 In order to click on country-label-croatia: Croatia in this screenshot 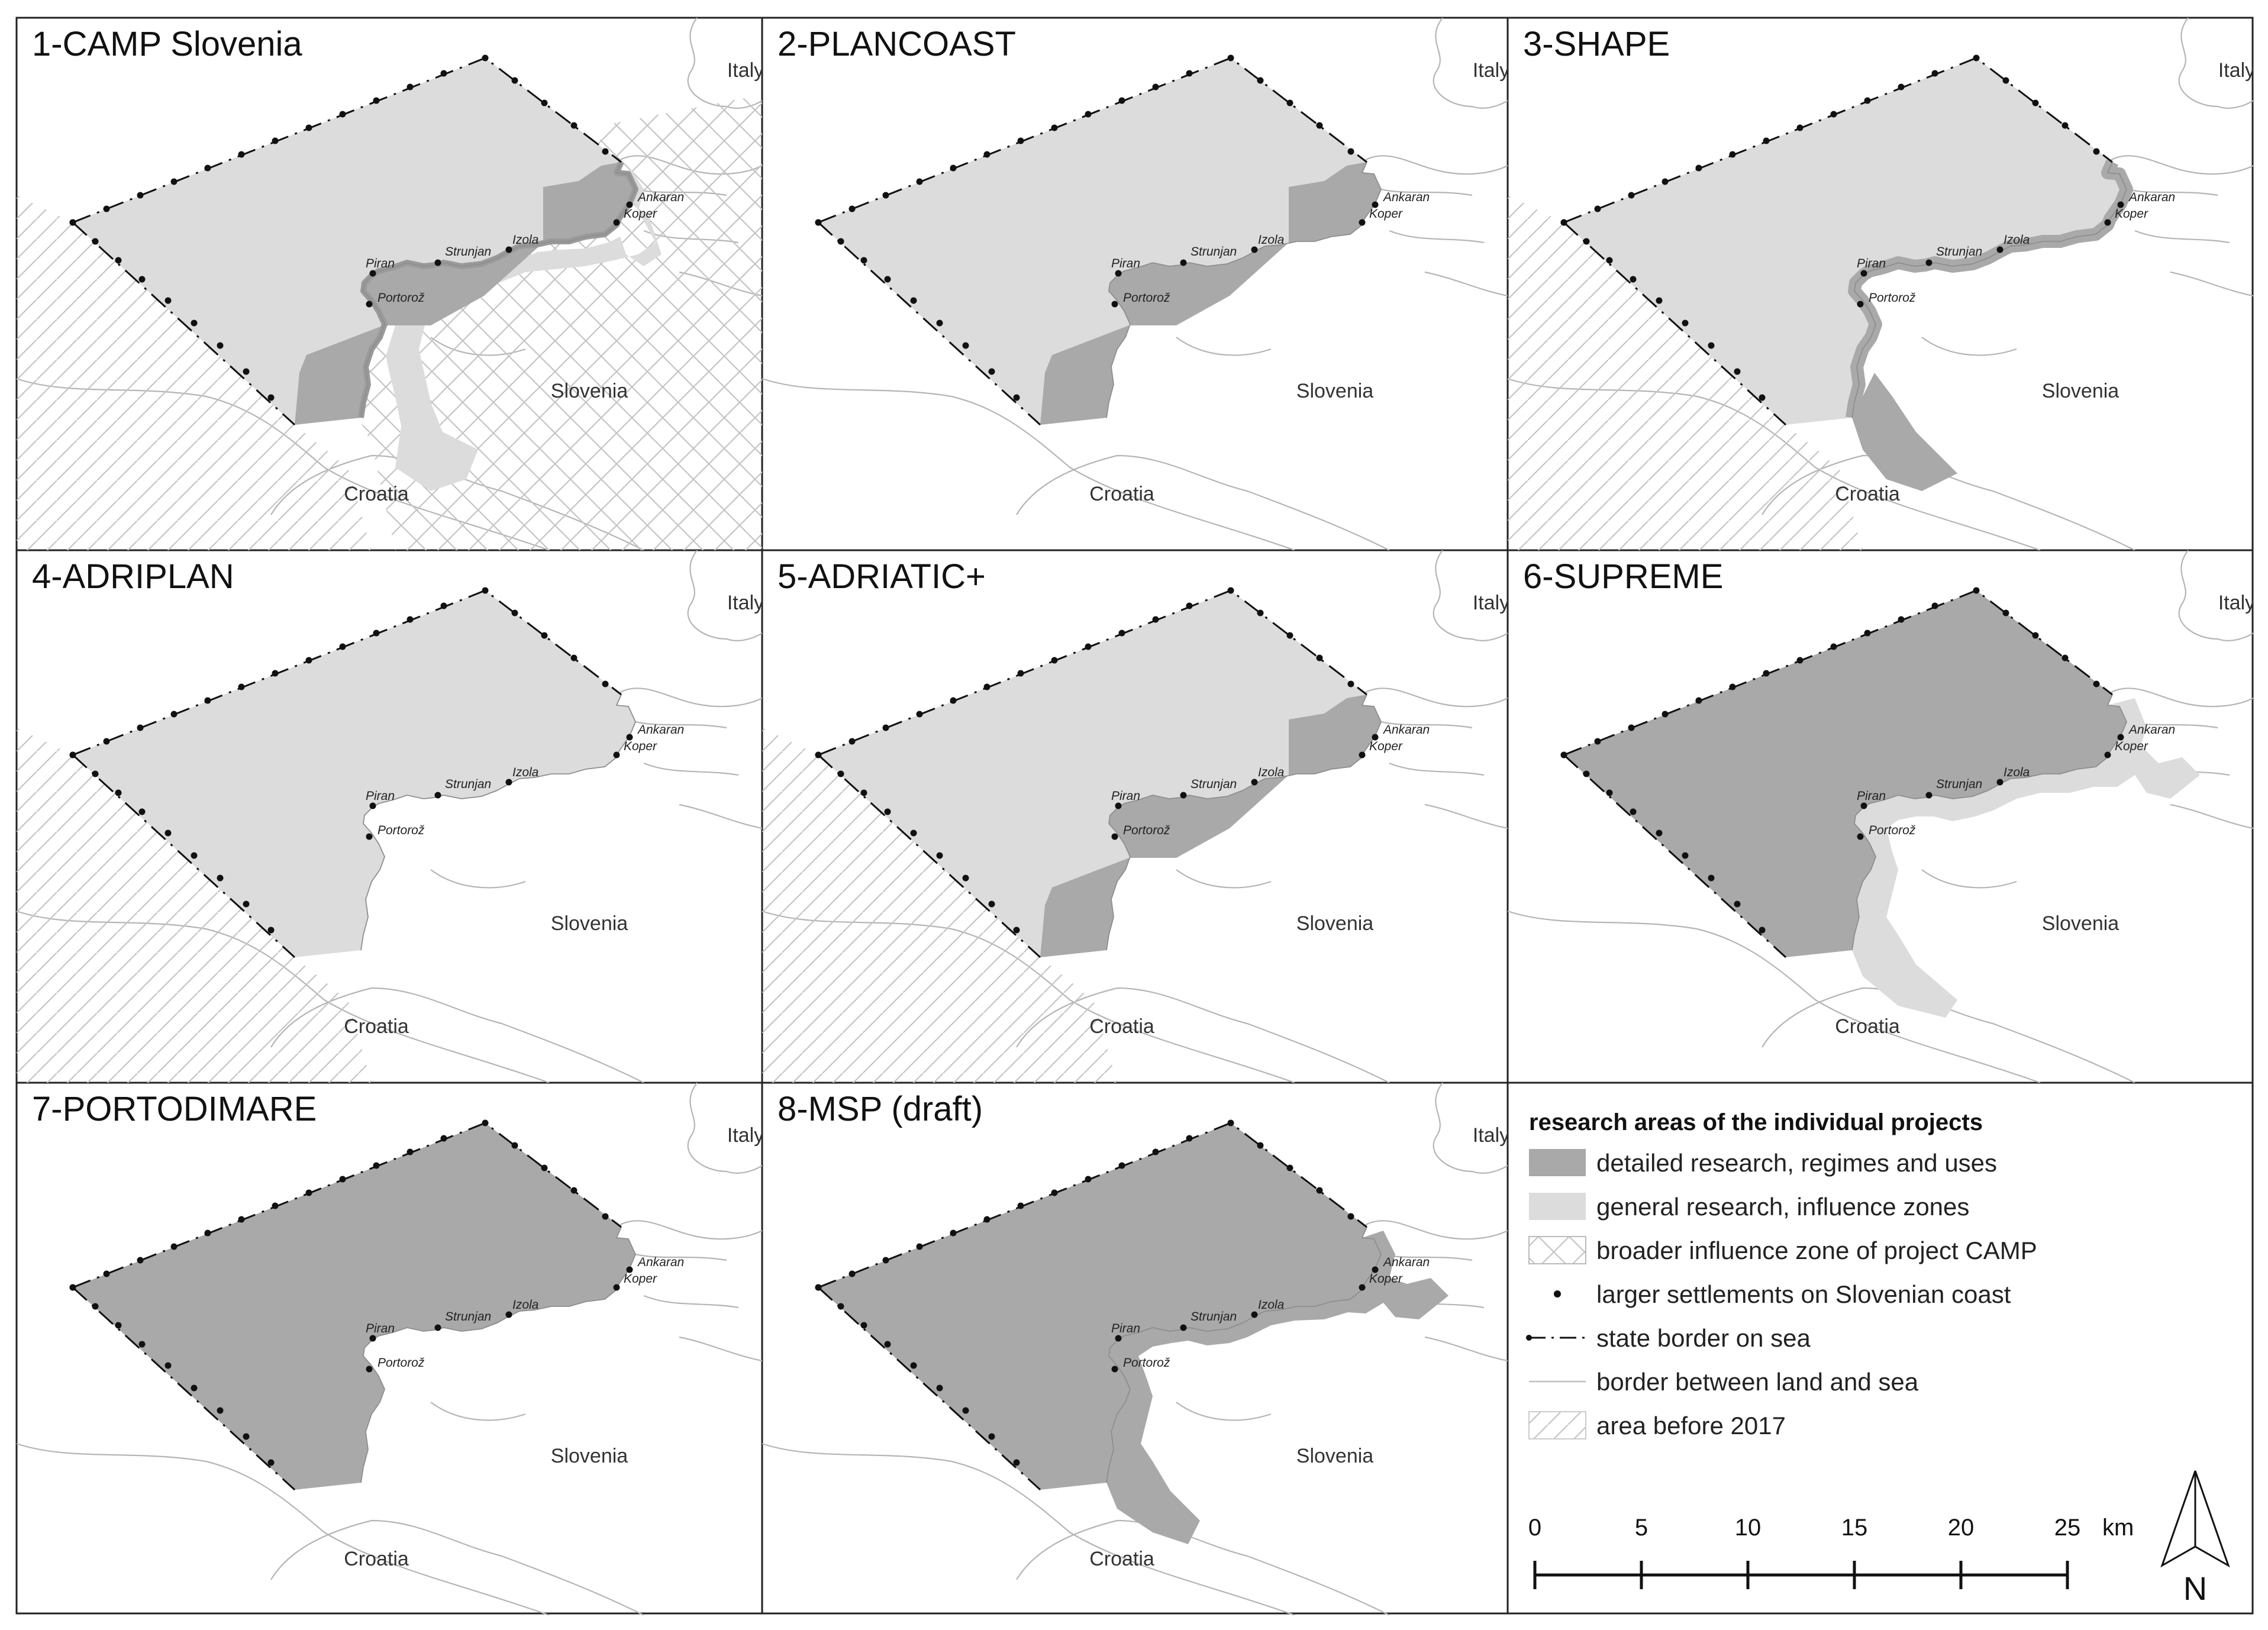, I will do `click(1121, 1559)`.